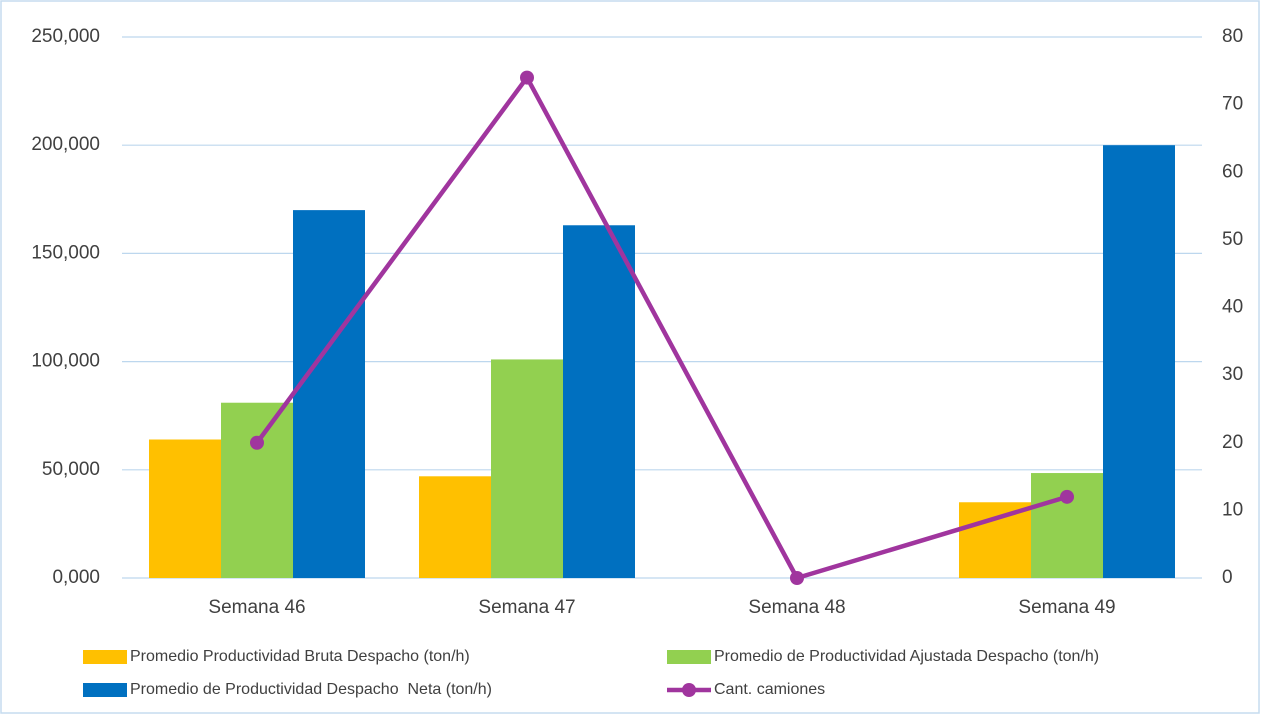 The width and height of the screenshot is (1262, 715). Describe the element at coordinates (769, 689) in the screenshot. I see `legend-label: Cant. camiones` at that location.